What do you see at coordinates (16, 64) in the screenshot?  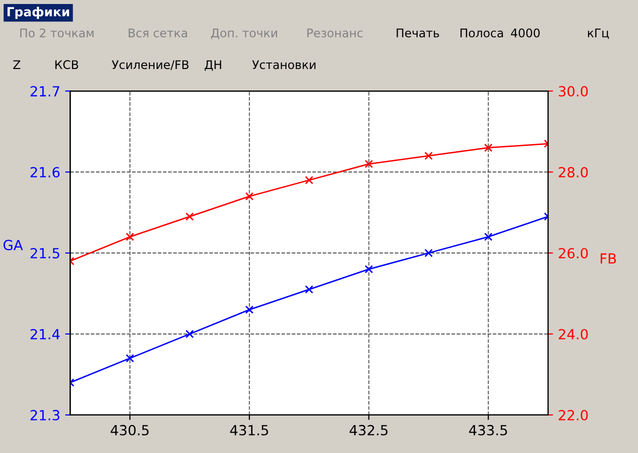 I see `text: Z` at bounding box center [16, 64].